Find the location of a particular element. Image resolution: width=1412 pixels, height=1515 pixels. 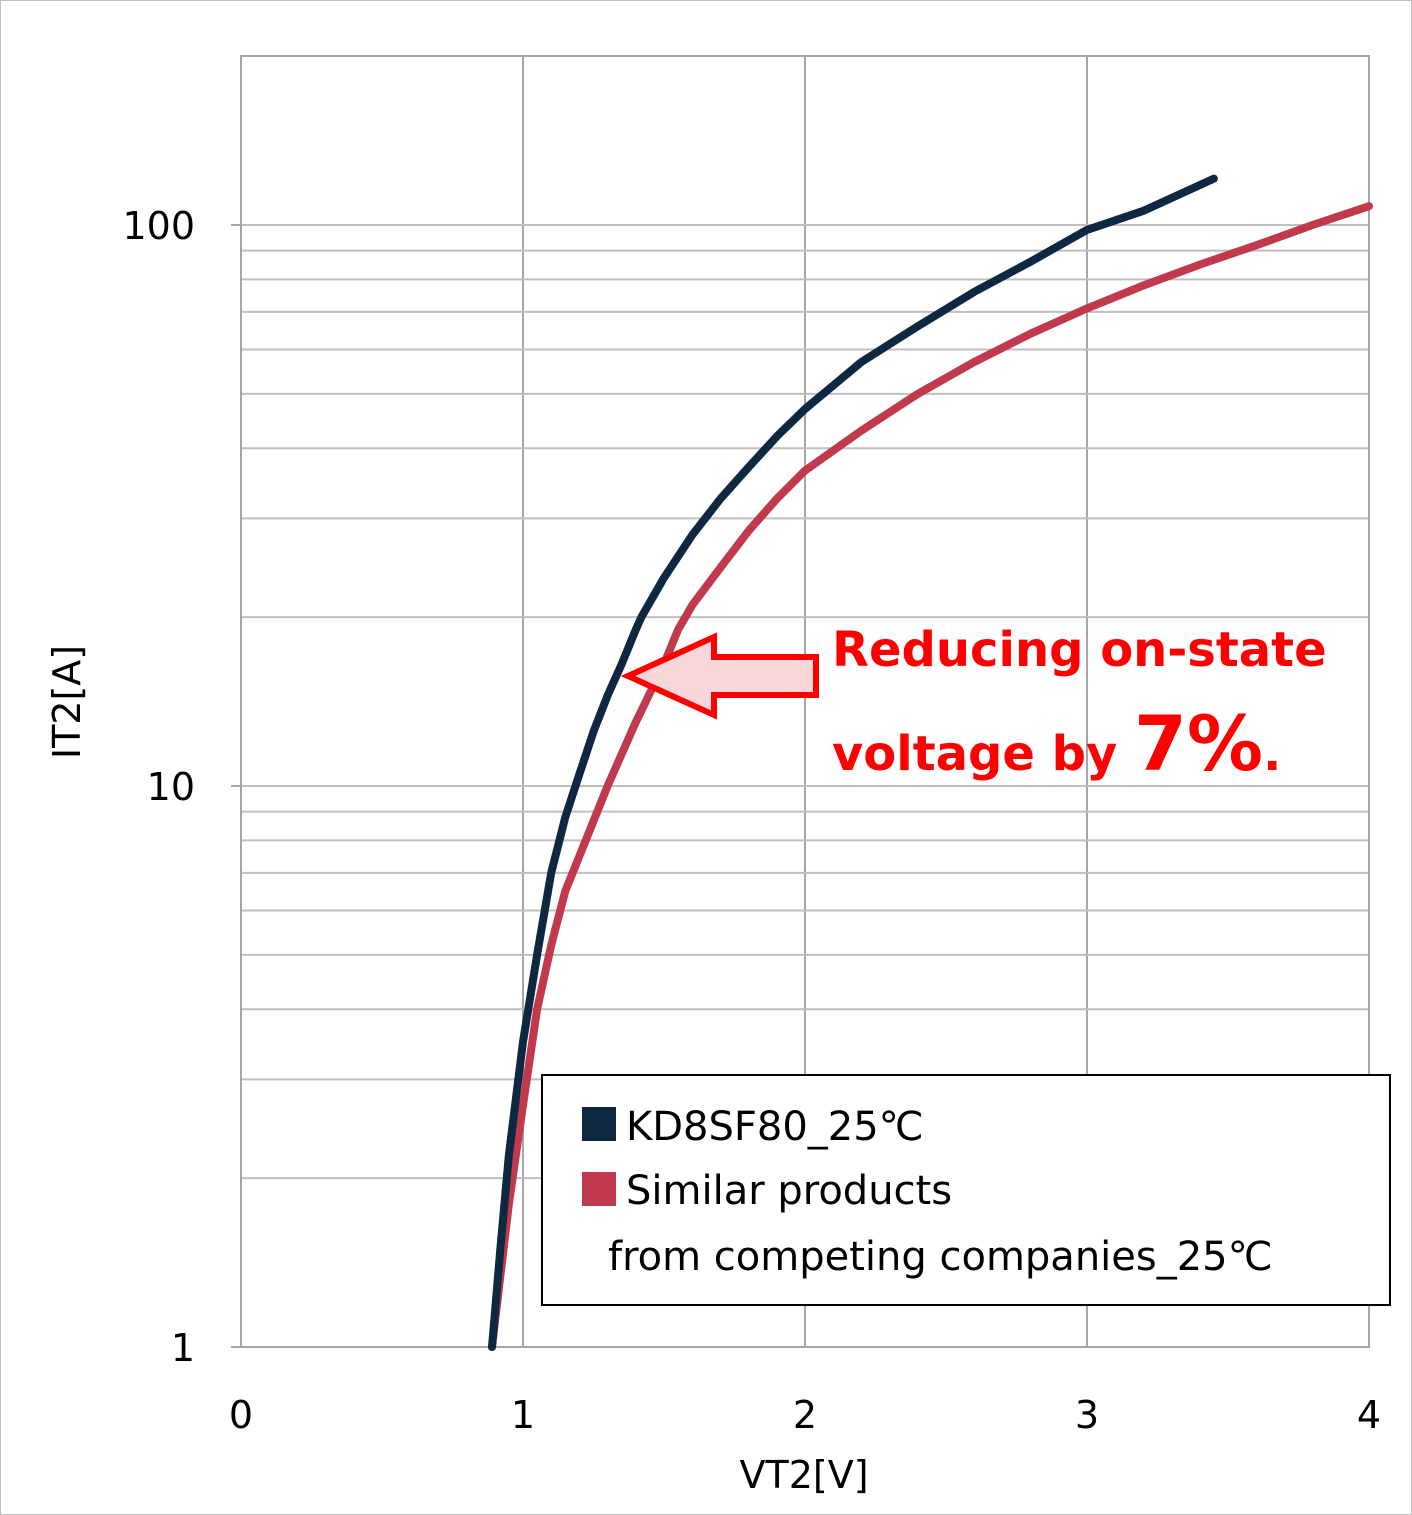

x-tick-label: 4 is located at coordinates (1369, 1415).